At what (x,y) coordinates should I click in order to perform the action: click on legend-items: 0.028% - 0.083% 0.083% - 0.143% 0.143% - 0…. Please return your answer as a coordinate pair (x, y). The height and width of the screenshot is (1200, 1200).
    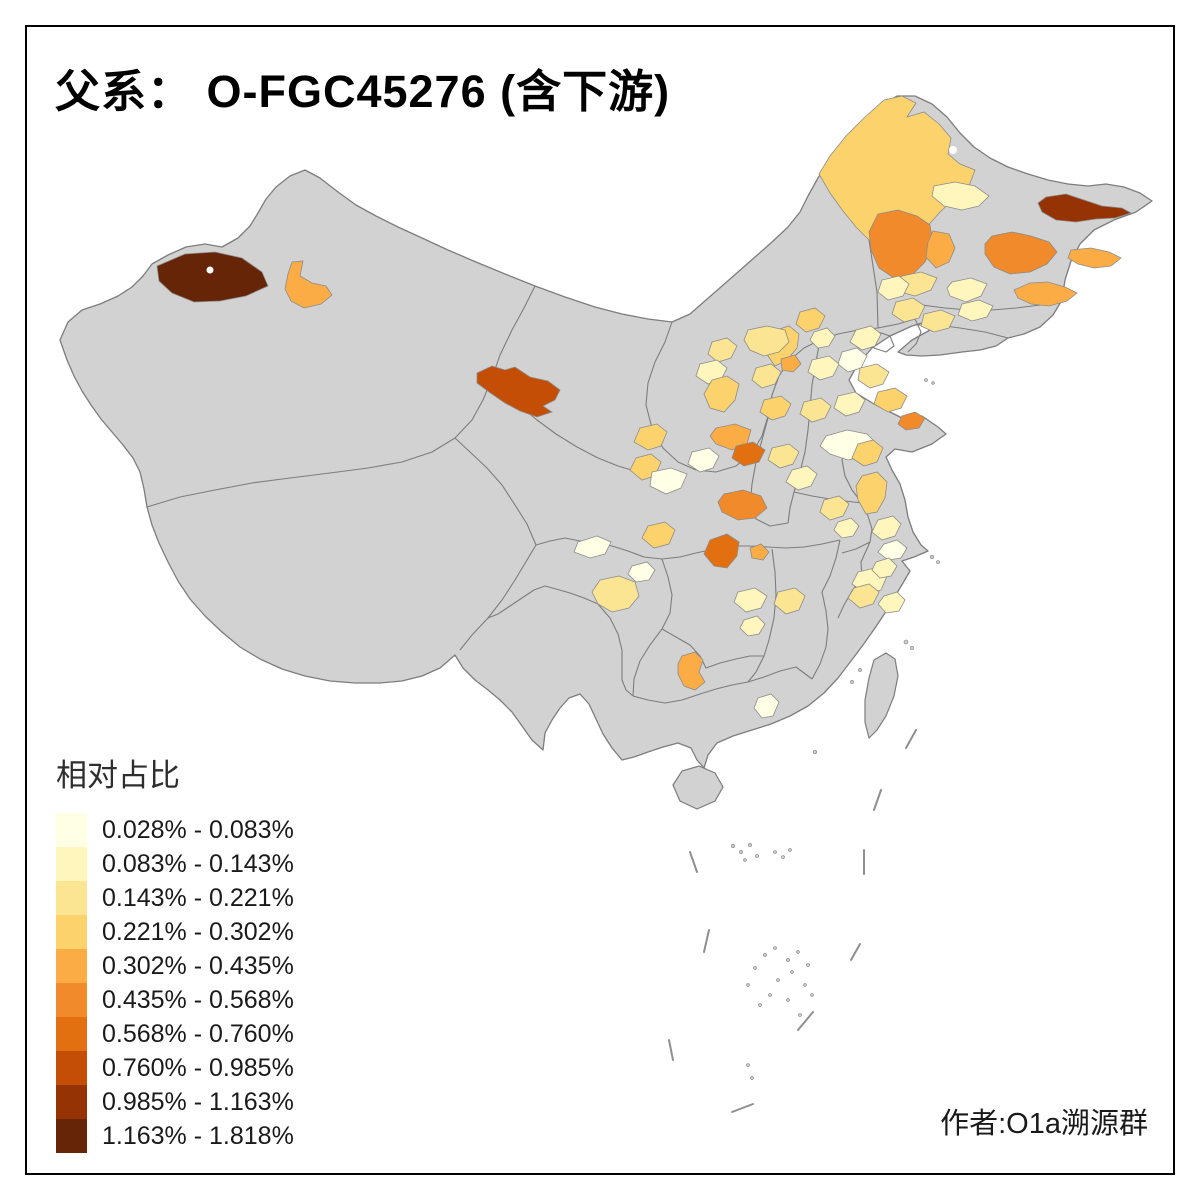
    Looking at the image, I should click on (175, 983).